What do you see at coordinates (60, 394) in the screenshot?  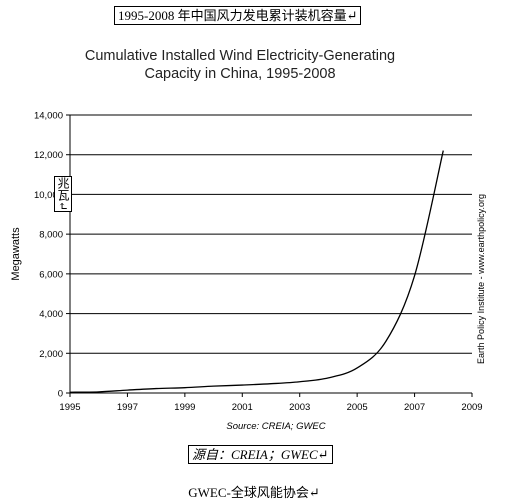 I see `y-tick-label: 0` at bounding box center [60, 394].